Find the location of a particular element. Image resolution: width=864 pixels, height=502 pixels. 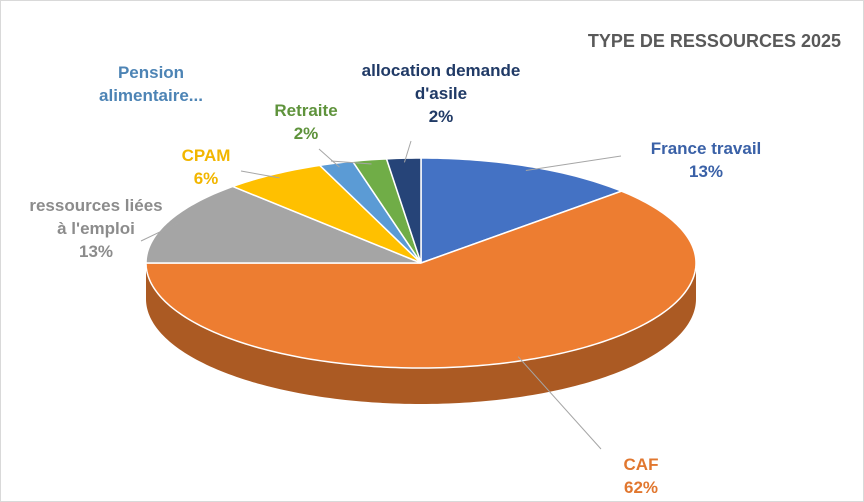

data-label-name: CAF is located at coordinates (641, 464).